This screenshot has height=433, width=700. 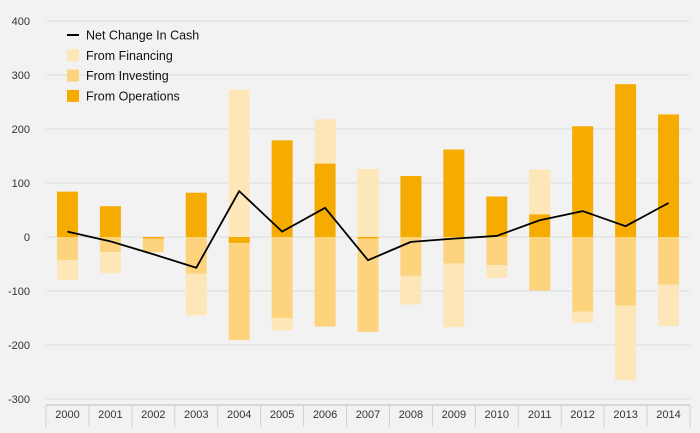 What do you see at coordinates (27, 238) in the screenshot?
I see `y-tick-label: 0` at bounding box center [27, 238].